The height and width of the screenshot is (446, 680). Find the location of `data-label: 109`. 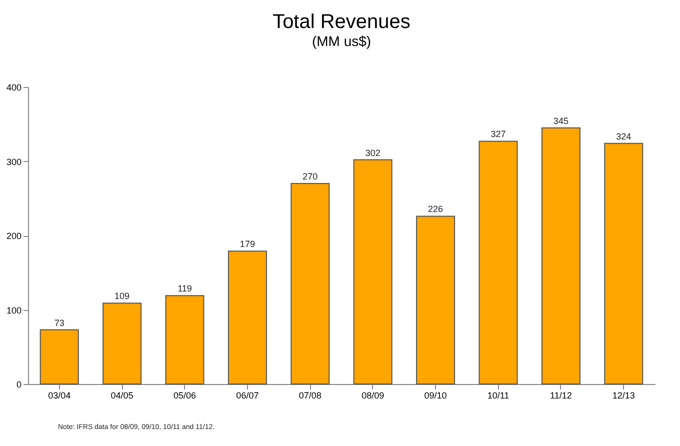

data-label: 109 is located at coordinates (122, 296).